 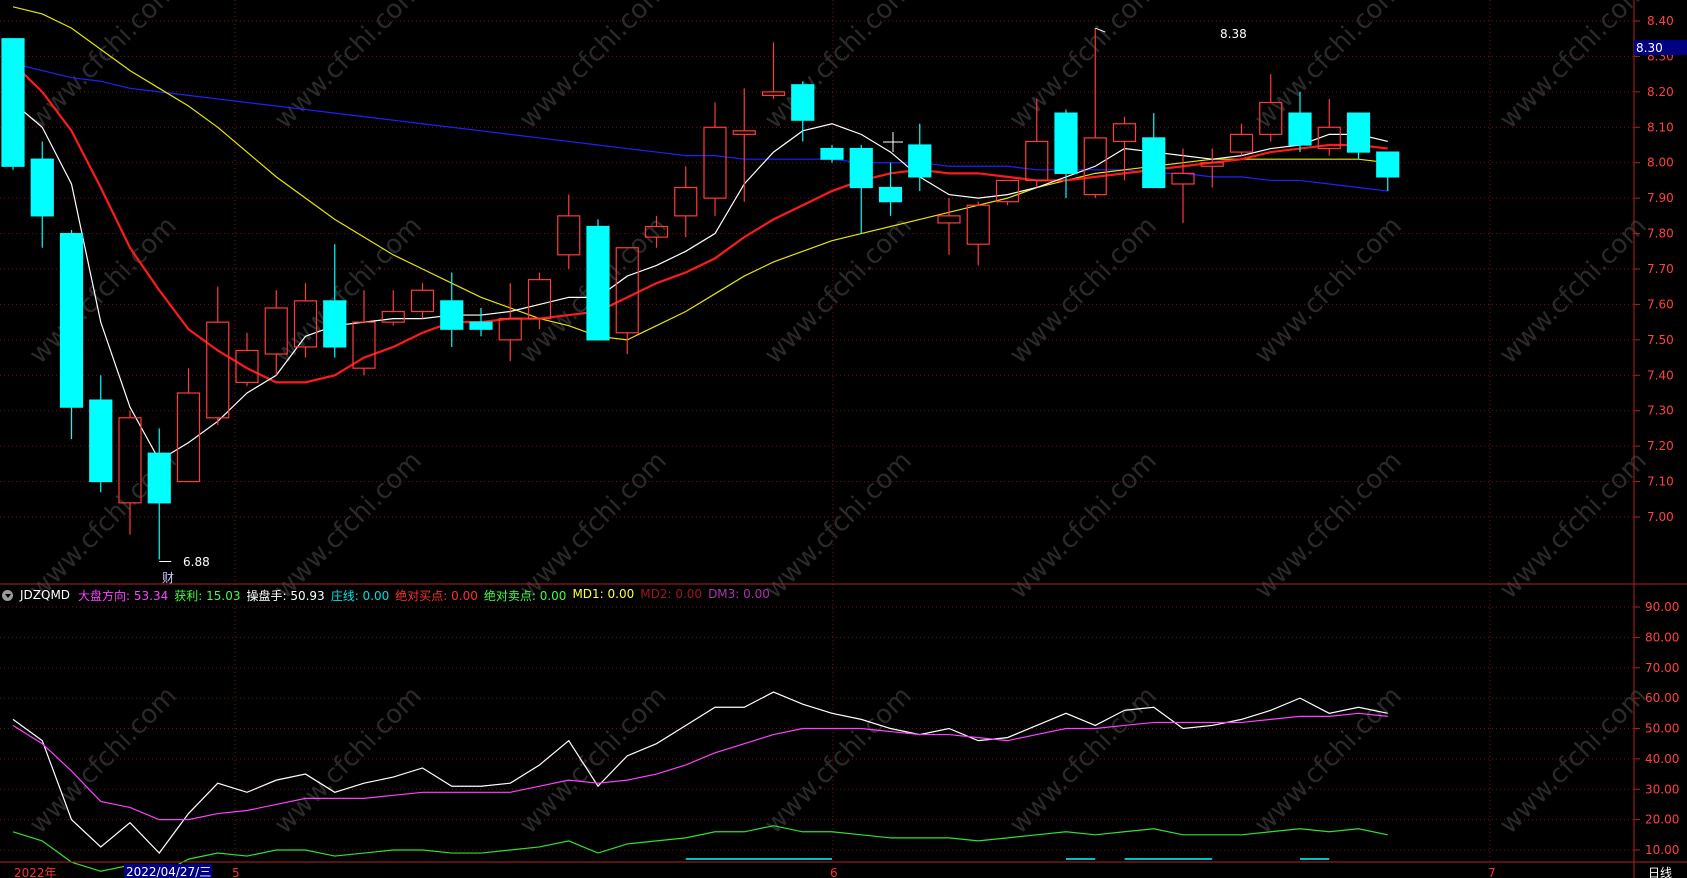 What do you see at coordinates (525, 595) in the screenshot?
I see `indicator-value-item: 绝对卖点: 0.00` at bounding box center [525, 595].